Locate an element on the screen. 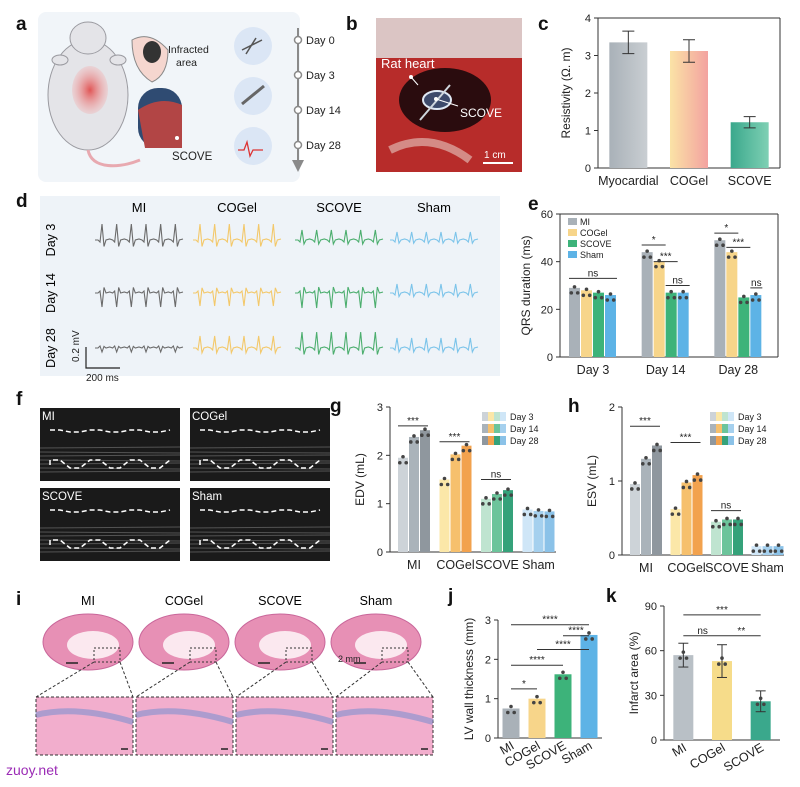 The width and height of the screenshot is (800, 787). histo-group-label: MI is located at coordinates (88, 601).